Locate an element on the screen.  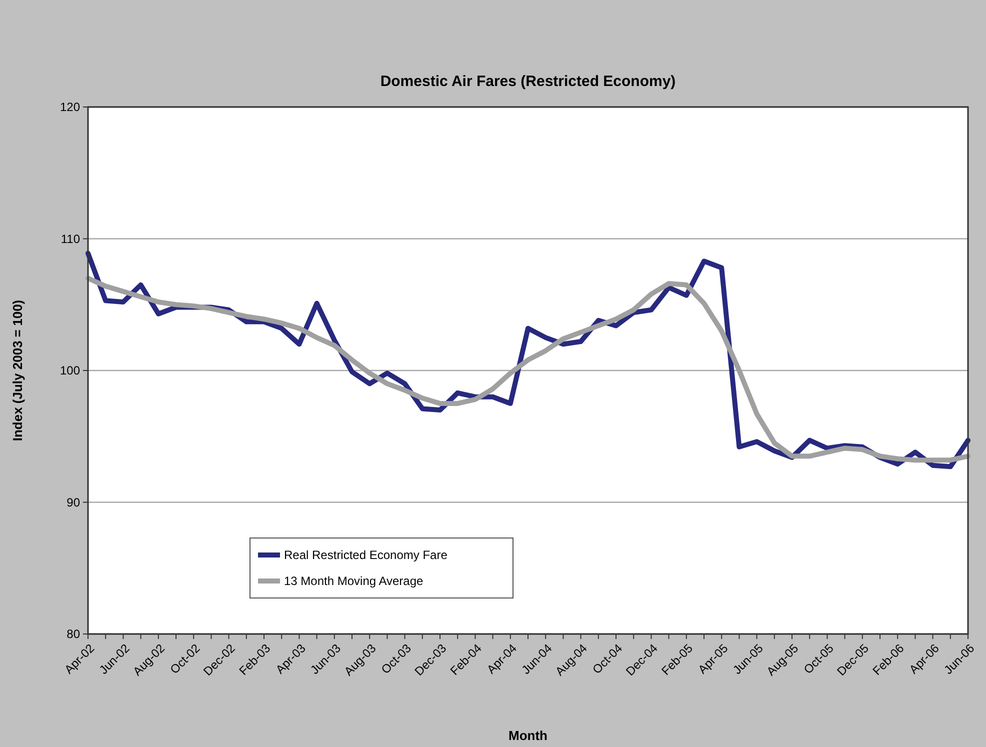
legend-label: 13 Month Moving Average is located at coordinates (354, 581).